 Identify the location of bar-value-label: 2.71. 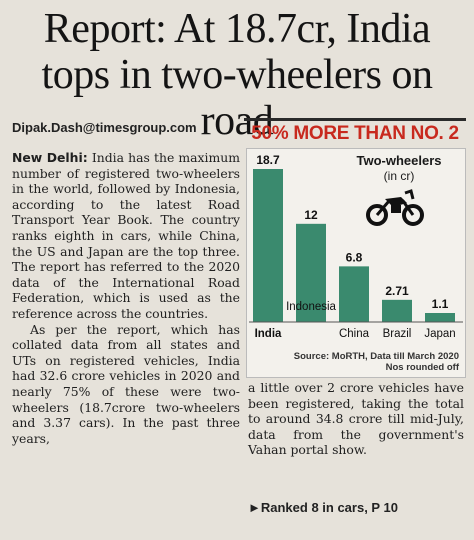
(397, 291).